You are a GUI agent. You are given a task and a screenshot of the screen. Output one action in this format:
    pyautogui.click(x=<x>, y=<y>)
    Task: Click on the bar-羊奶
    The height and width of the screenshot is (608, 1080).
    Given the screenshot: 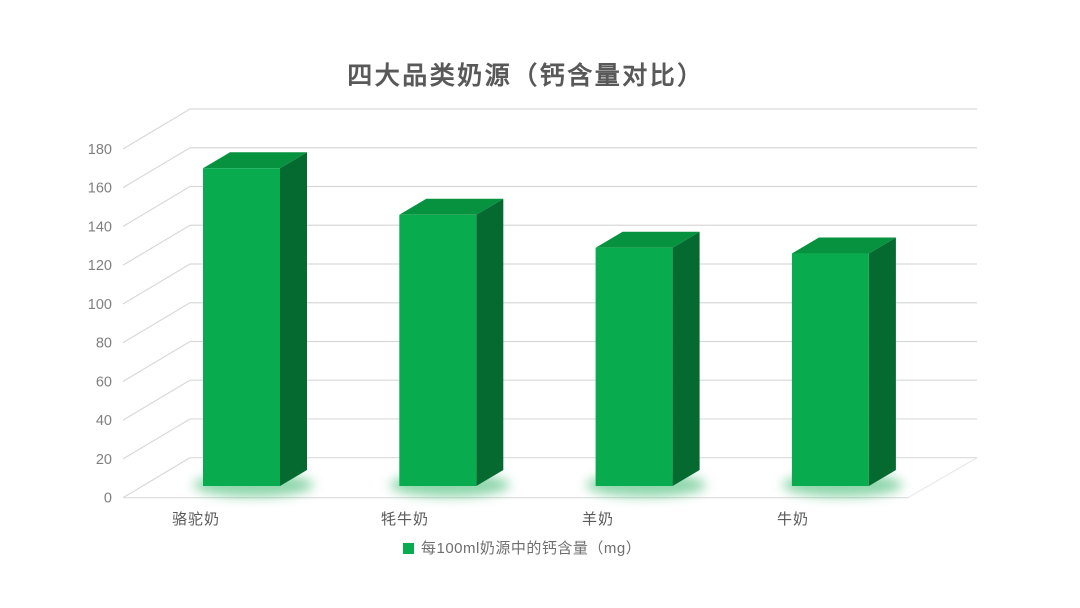 What is the action you would take?
    pyautogui.click(x=647, y=358)
    